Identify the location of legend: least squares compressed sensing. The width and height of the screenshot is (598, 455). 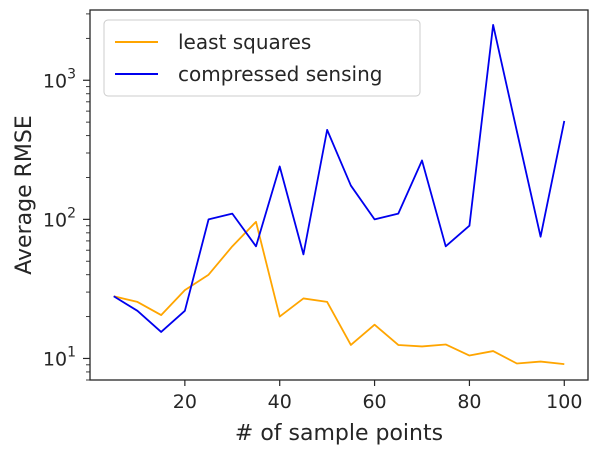
(262, 58).